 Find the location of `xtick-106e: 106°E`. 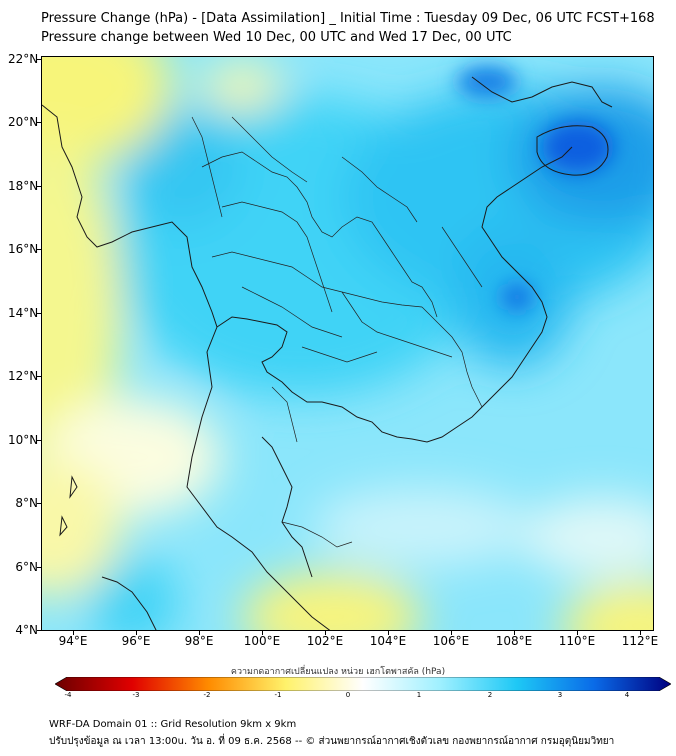

xtick-106e: 106°E is located at coordinates (451, 641).